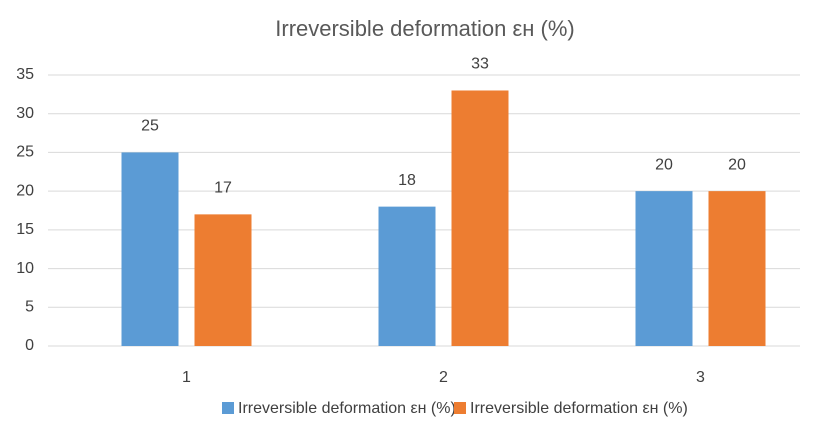 This screenshot has width=816, height=440. Describe the element at coordinates (407, 180) in the screenshot. I see `data-label: 18` at that location.